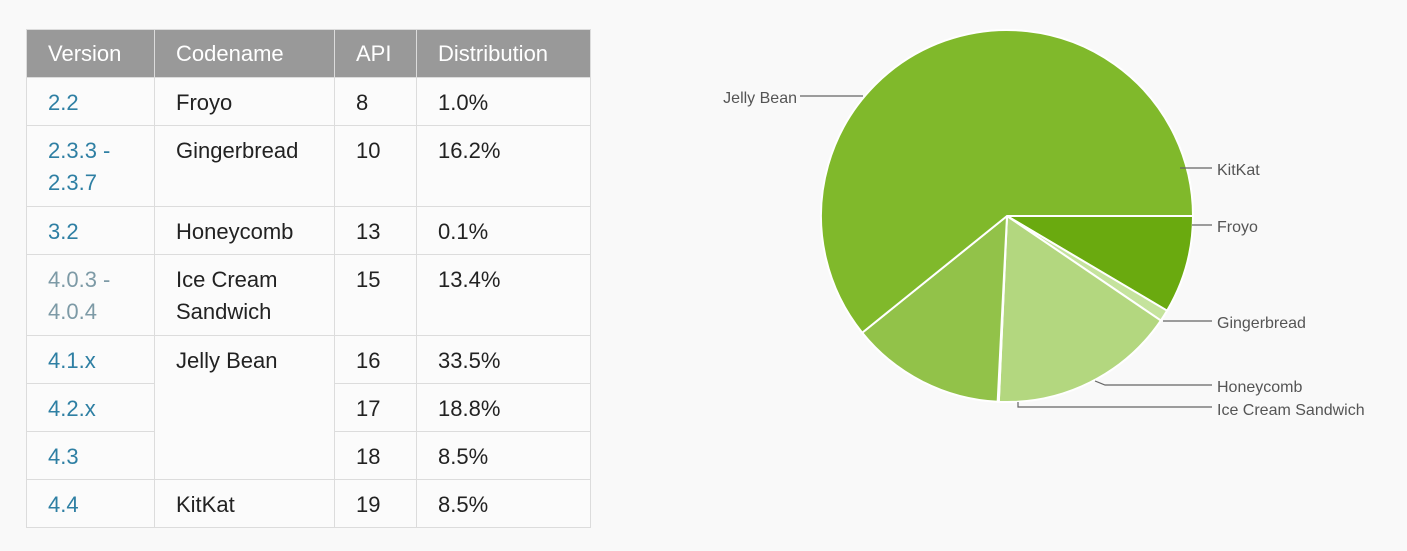  Describe the element at coordinates (375, 503) in the screenshot. I see `api-cell: 19` at that location.